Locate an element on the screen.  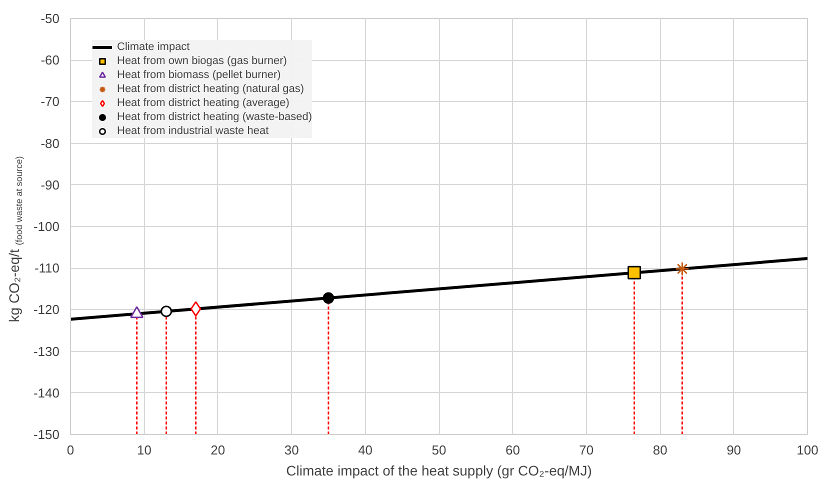
y-tick-label: -60 is located at coordinates (50, 60).